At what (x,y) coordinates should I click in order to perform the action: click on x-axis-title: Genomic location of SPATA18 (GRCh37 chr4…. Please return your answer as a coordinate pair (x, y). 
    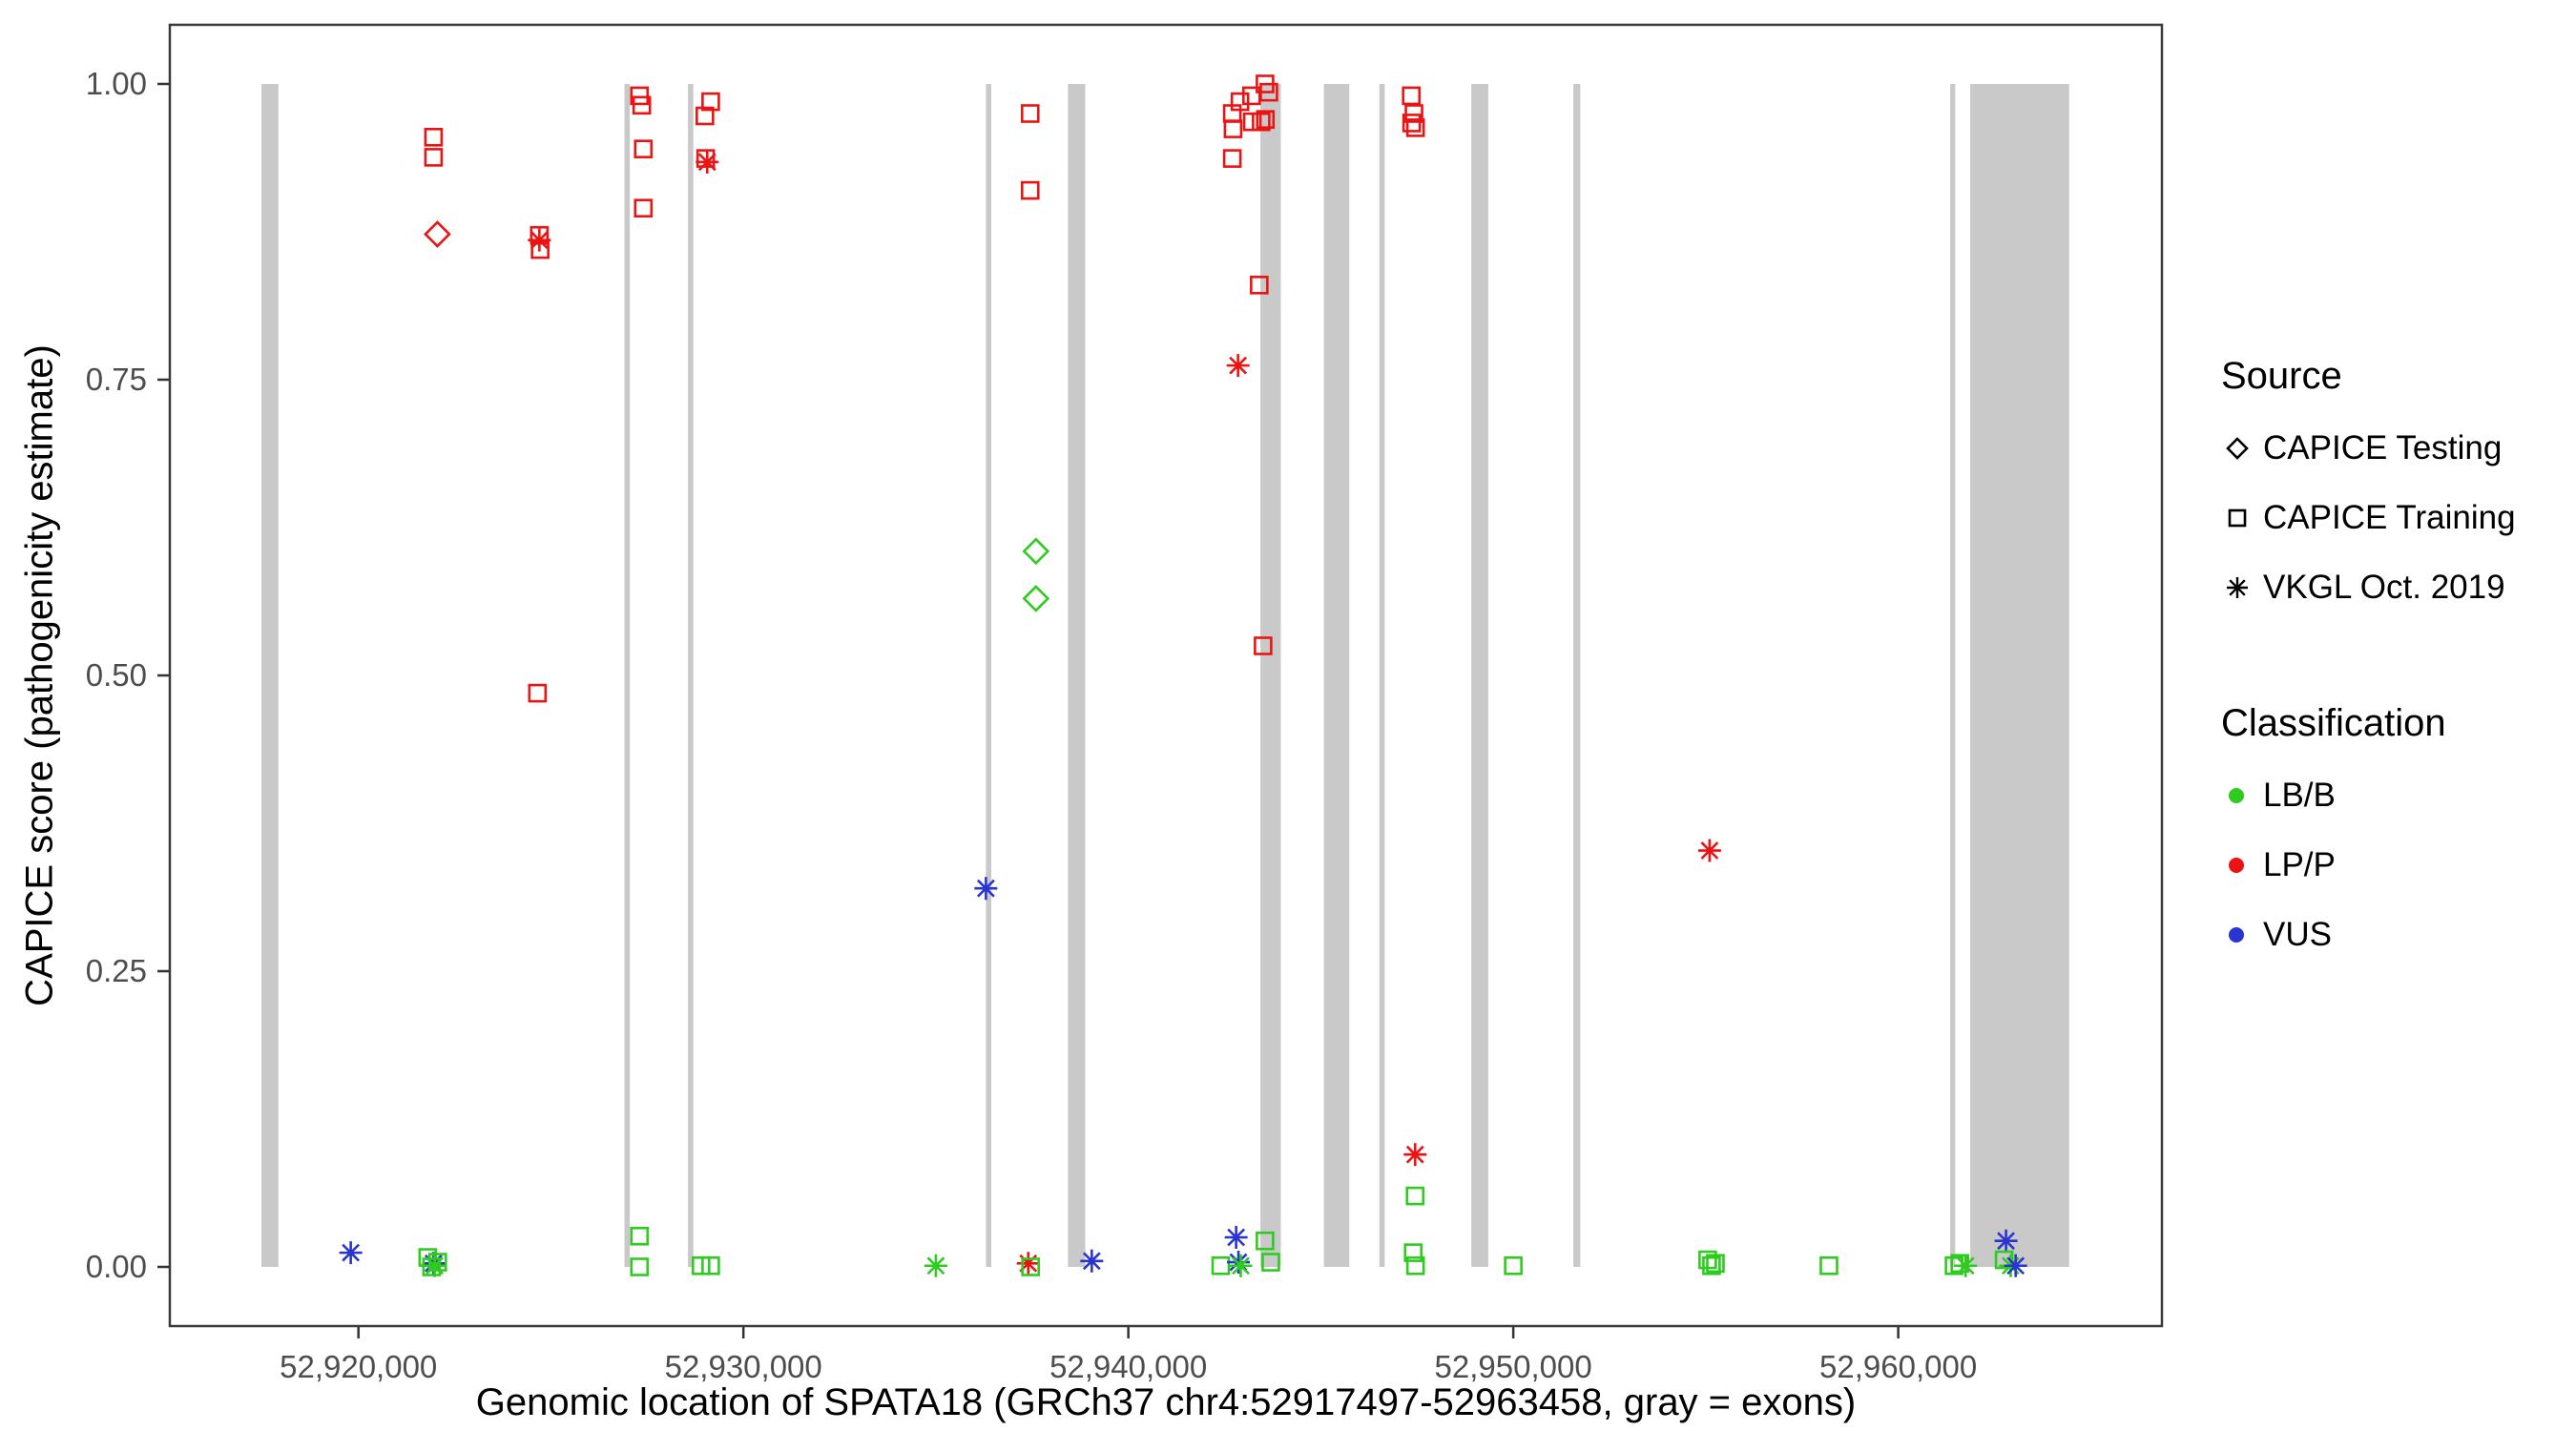
    Looking at the image, I should click on (1166, 1402).